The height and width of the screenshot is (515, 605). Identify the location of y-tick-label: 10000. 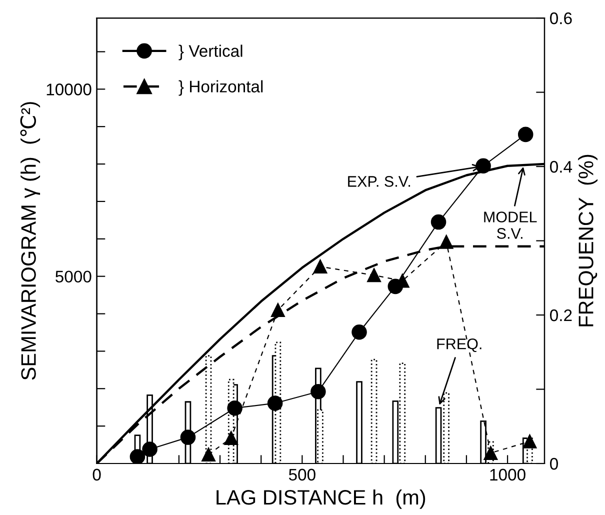
(69, 90).